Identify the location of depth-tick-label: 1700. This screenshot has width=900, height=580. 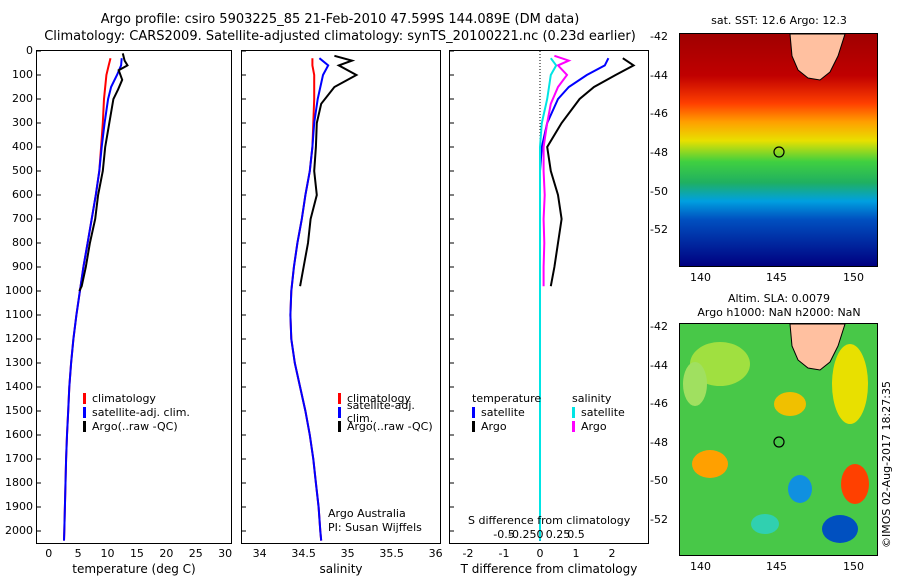
(19, 458).